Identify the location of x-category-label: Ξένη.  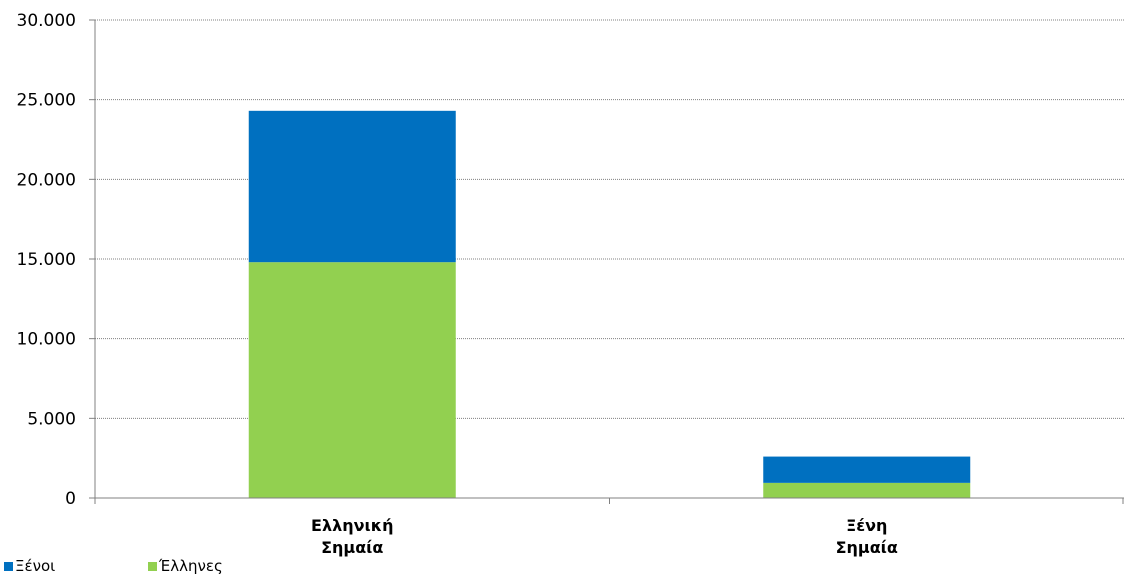
(866, 525).